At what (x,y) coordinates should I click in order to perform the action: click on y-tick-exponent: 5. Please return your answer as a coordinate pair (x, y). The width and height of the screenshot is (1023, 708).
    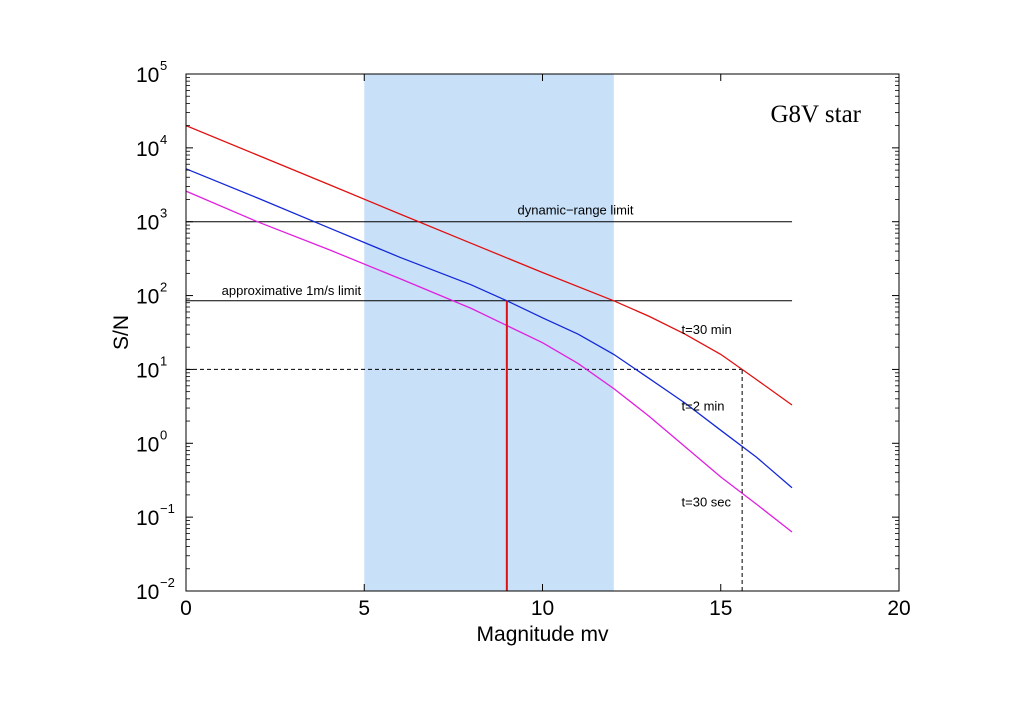
    Looking at the image, I should click on (163, 65).